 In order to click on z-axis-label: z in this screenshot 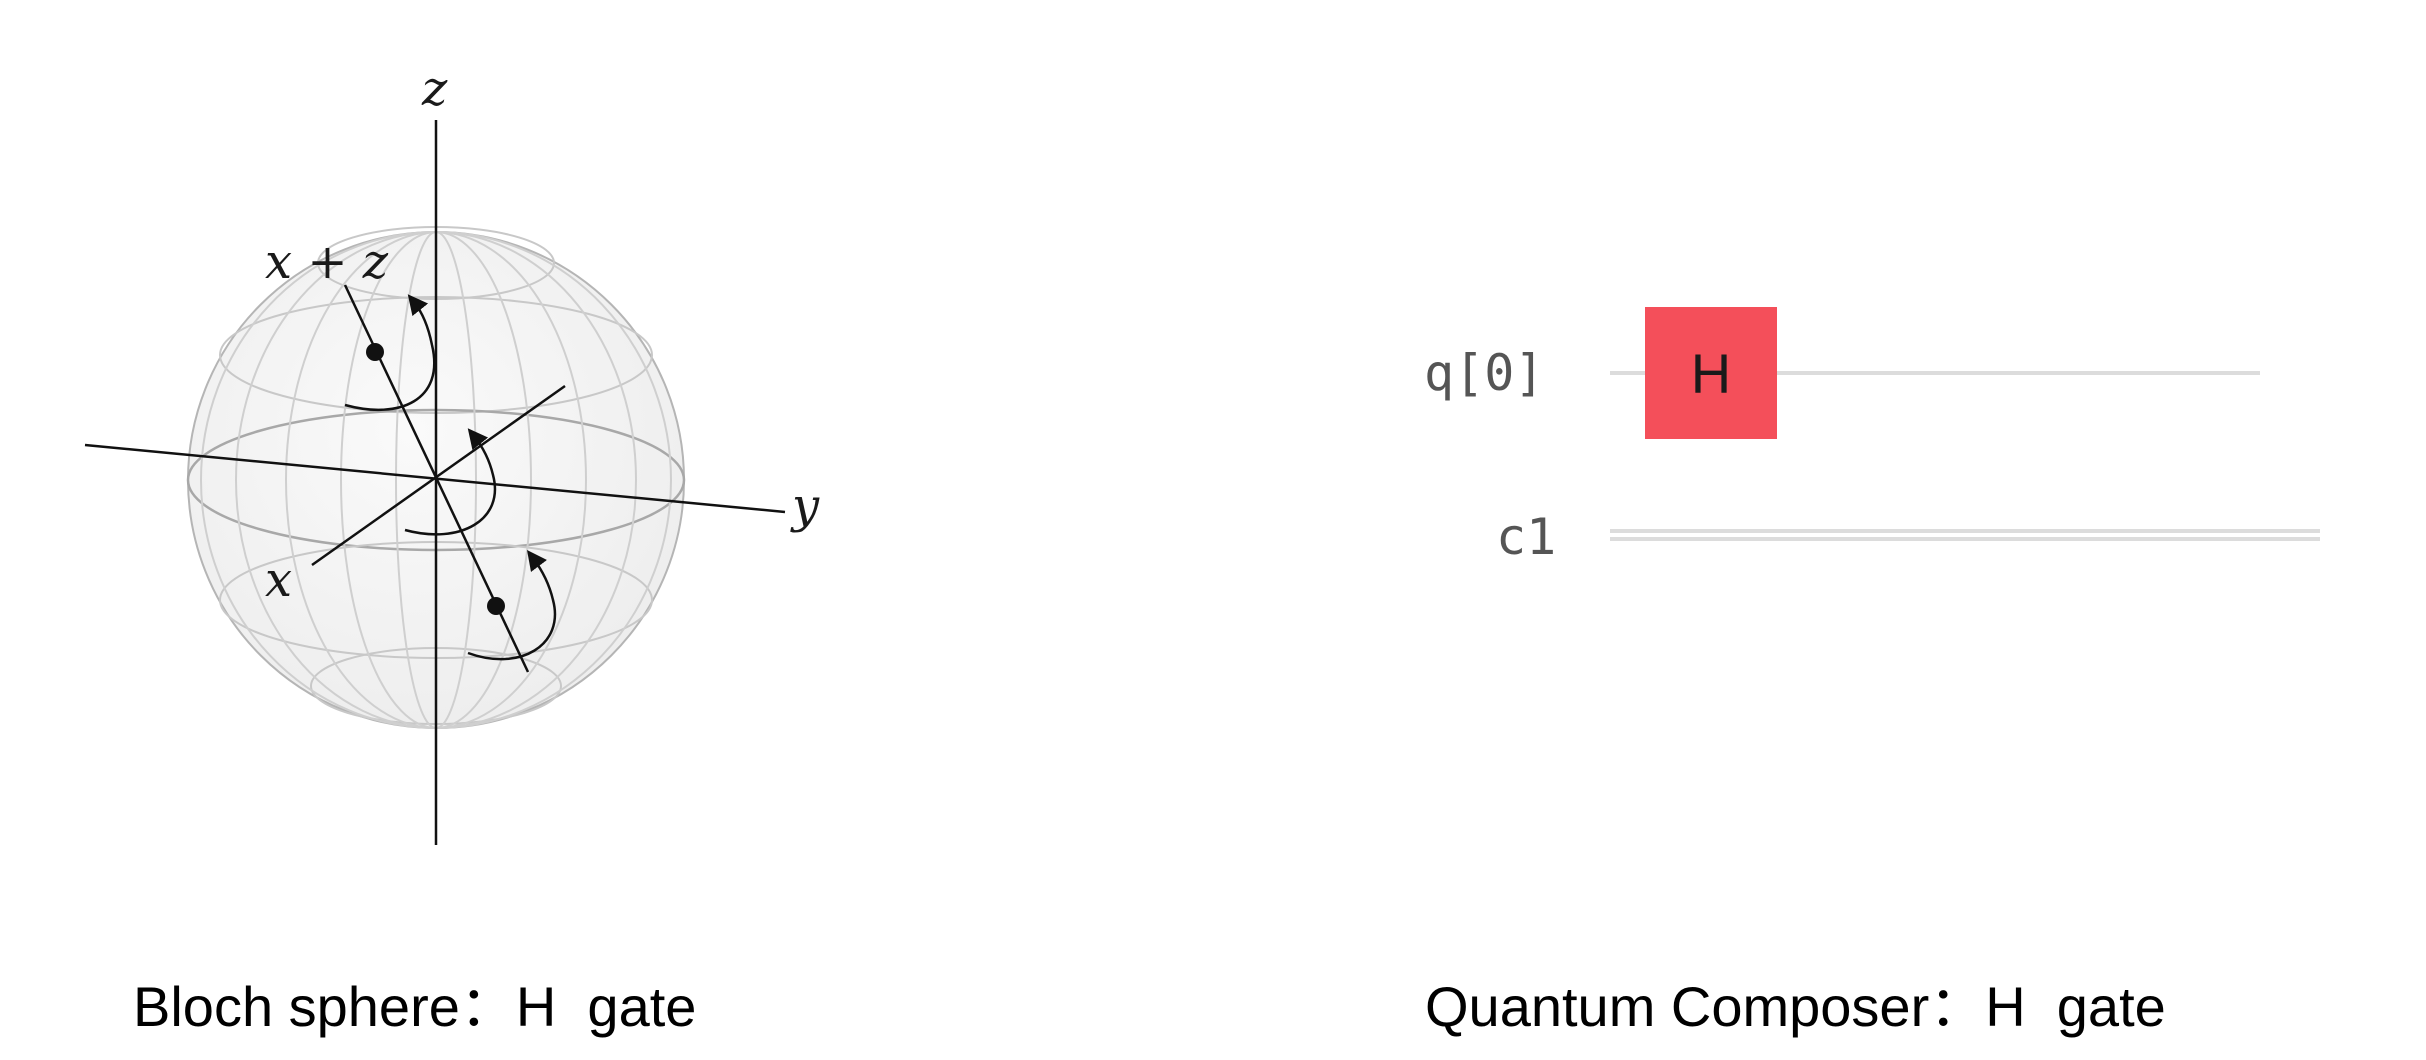, I will do `click(434, 89)`.